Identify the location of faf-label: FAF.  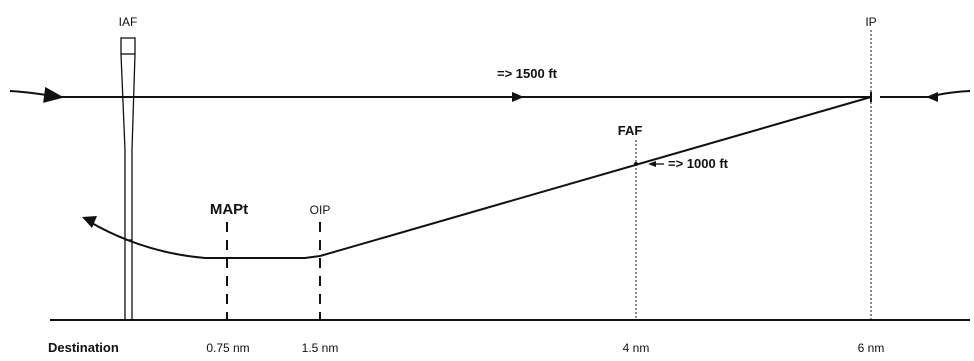
(630, 130).